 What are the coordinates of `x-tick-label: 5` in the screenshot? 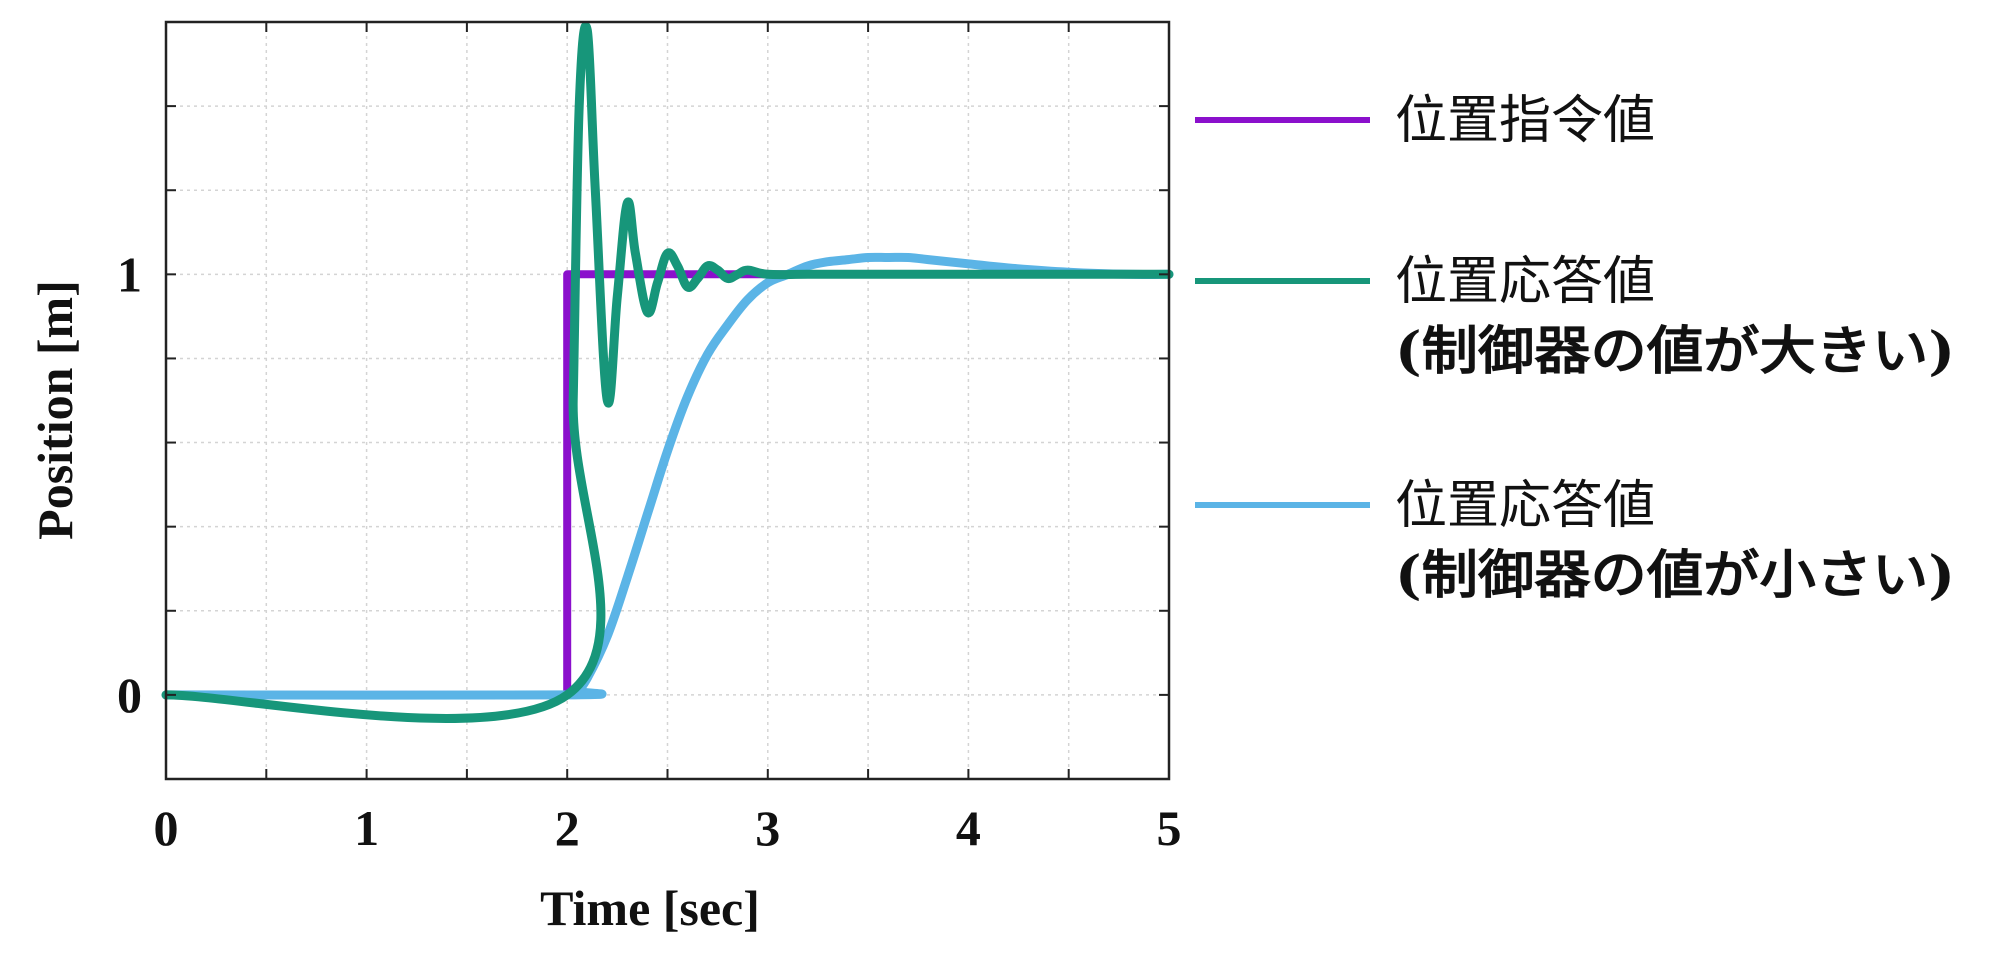 It's located at (1169, 828).